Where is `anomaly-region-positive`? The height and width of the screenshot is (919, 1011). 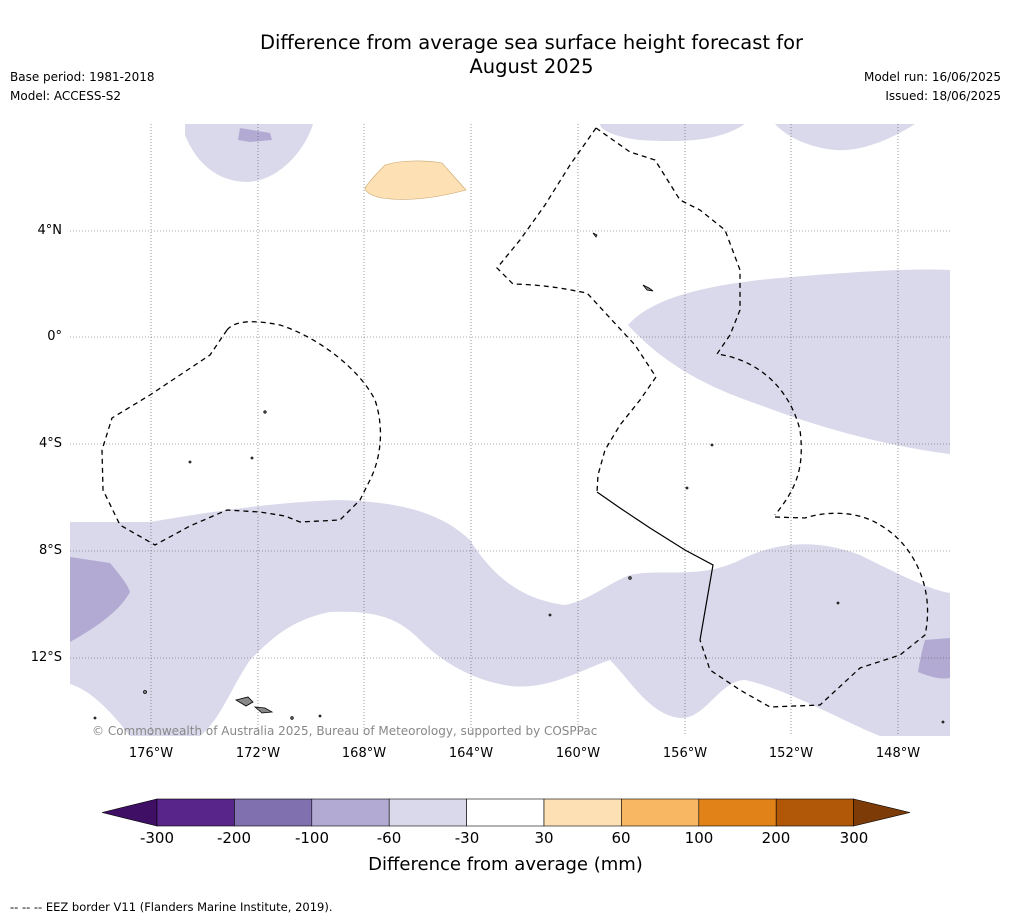
anomaly-region-positive is located at coordinates (415, 180).